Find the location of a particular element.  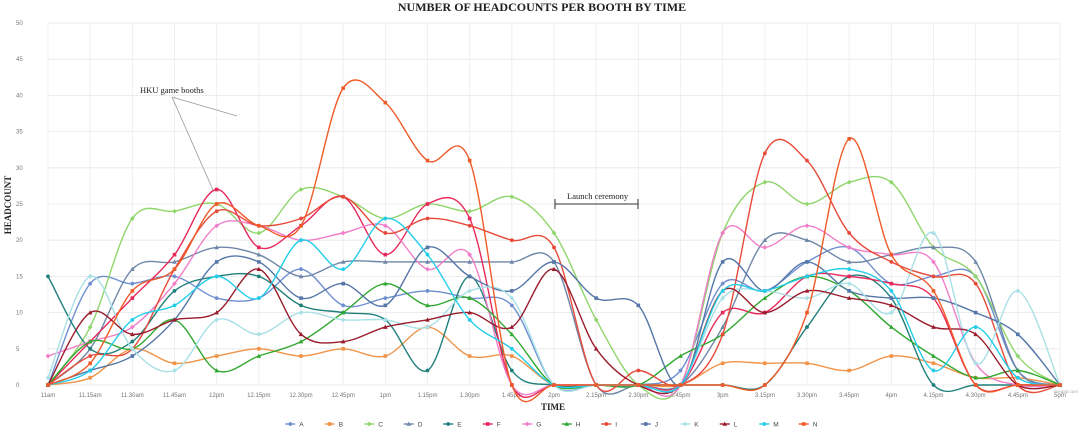

annotation-arrows is located at coordinates (204, 143).